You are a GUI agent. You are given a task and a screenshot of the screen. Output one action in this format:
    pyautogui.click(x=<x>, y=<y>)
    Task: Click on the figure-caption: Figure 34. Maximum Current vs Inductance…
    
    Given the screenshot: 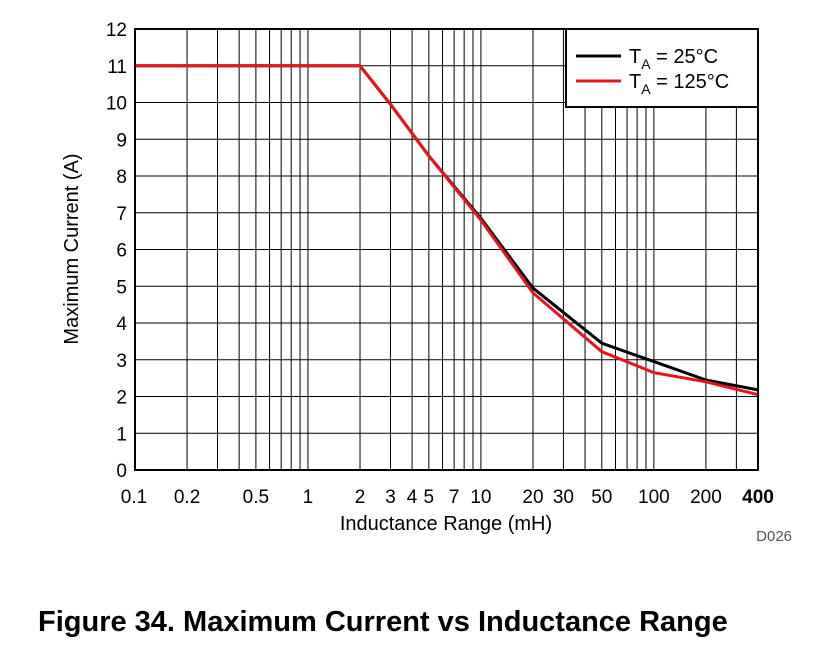 What is the action you would take?
    pyautogui.click(x=383, y=622)
    